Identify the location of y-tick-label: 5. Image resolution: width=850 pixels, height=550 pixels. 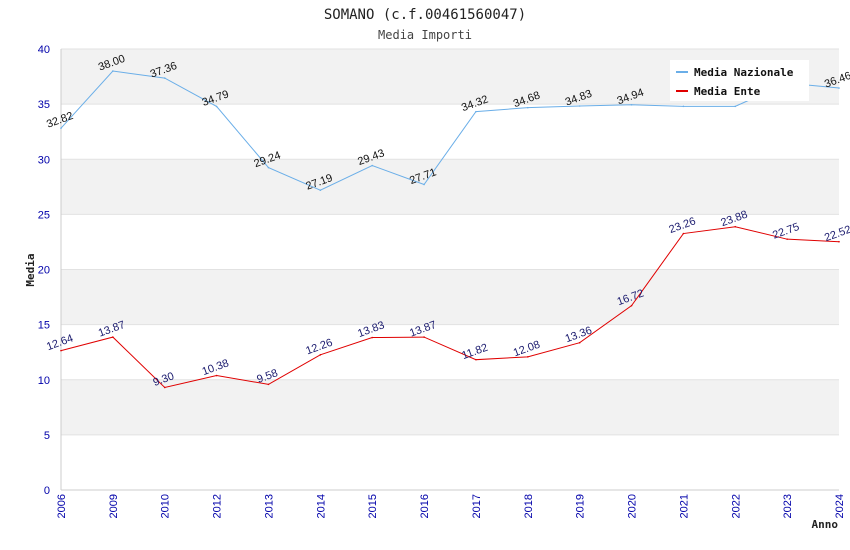
(47, 436).